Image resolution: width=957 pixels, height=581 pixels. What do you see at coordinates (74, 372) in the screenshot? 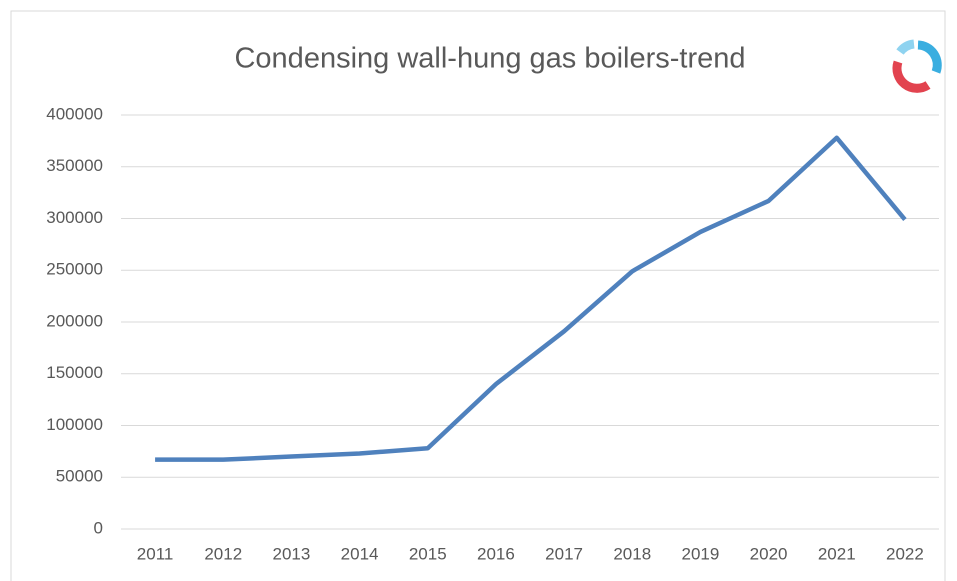
I see `y-tick-label: 150000` at bounding box center [74, 372].